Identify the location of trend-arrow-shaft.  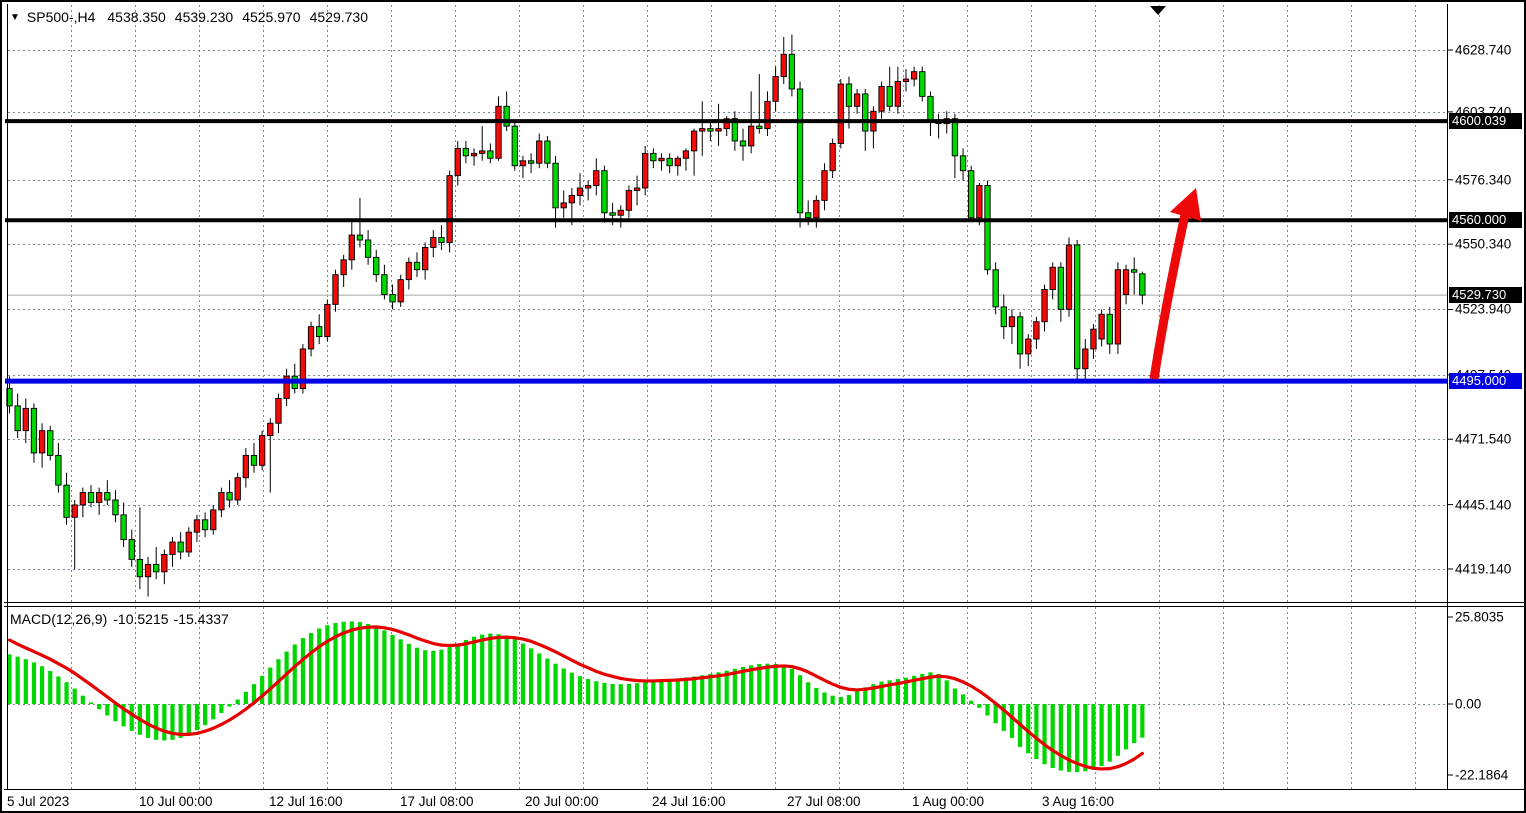
(1169, 297).